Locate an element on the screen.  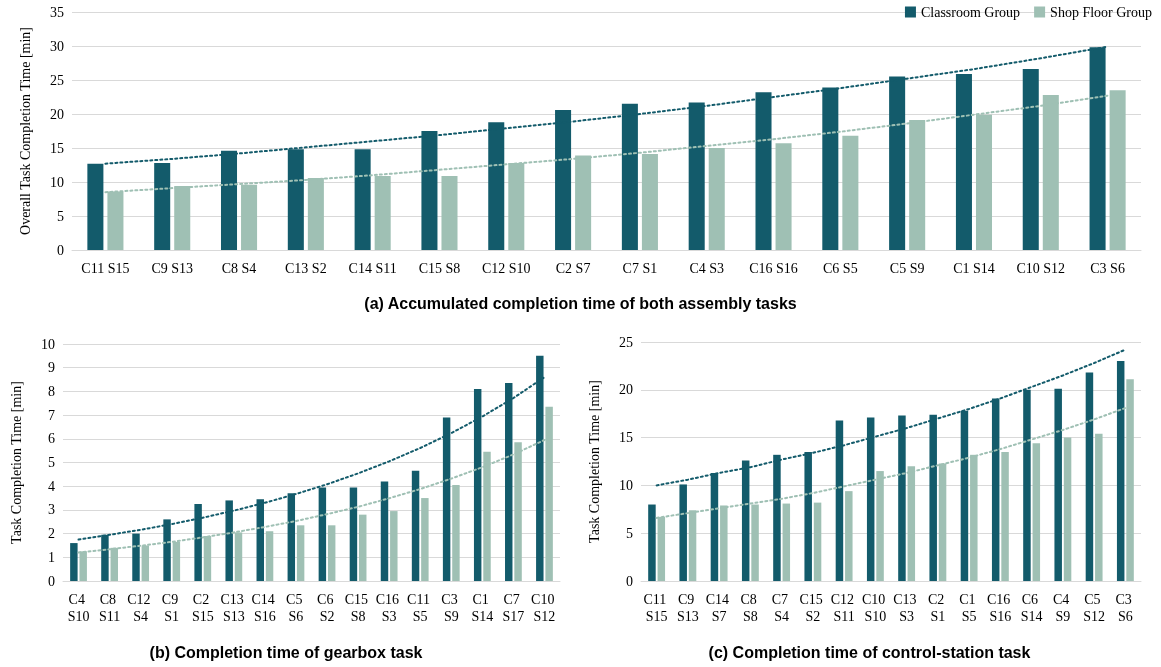
y-tick-label: 9 is located at coordinates (51, 368).